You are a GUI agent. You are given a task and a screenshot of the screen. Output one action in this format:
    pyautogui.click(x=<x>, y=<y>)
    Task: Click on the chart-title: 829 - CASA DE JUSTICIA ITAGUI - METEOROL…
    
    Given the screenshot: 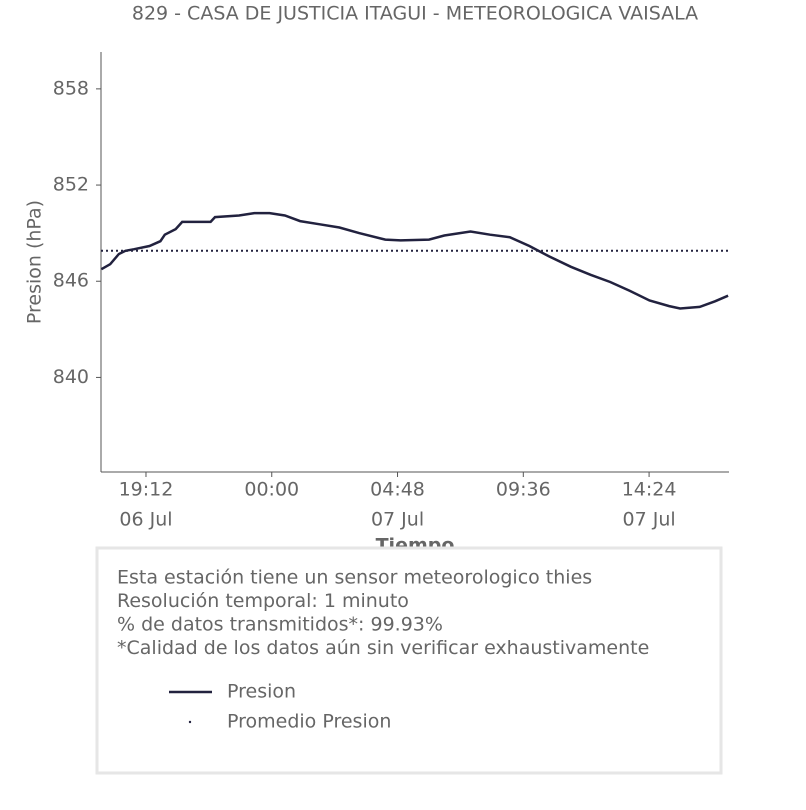 What is the action you would take?
    pyautogui.click(x=415, y=14)
    